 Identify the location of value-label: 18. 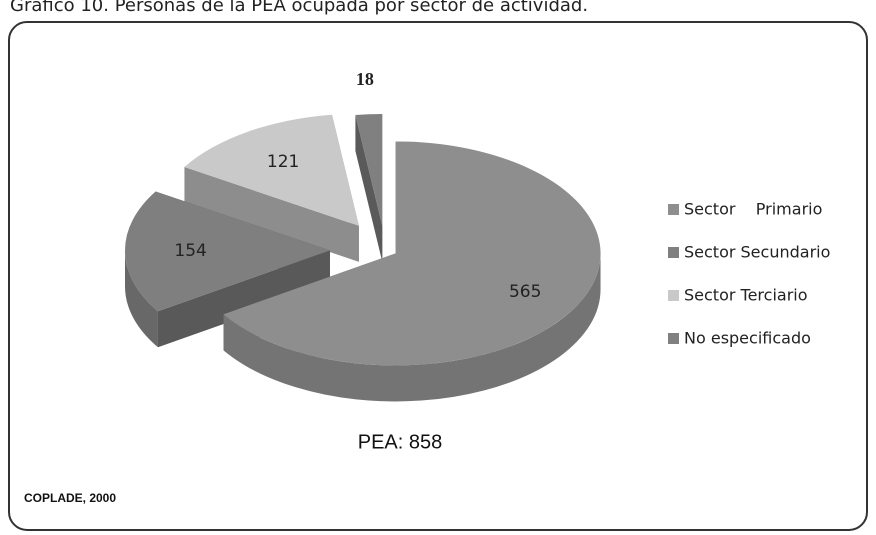
(365, 79).